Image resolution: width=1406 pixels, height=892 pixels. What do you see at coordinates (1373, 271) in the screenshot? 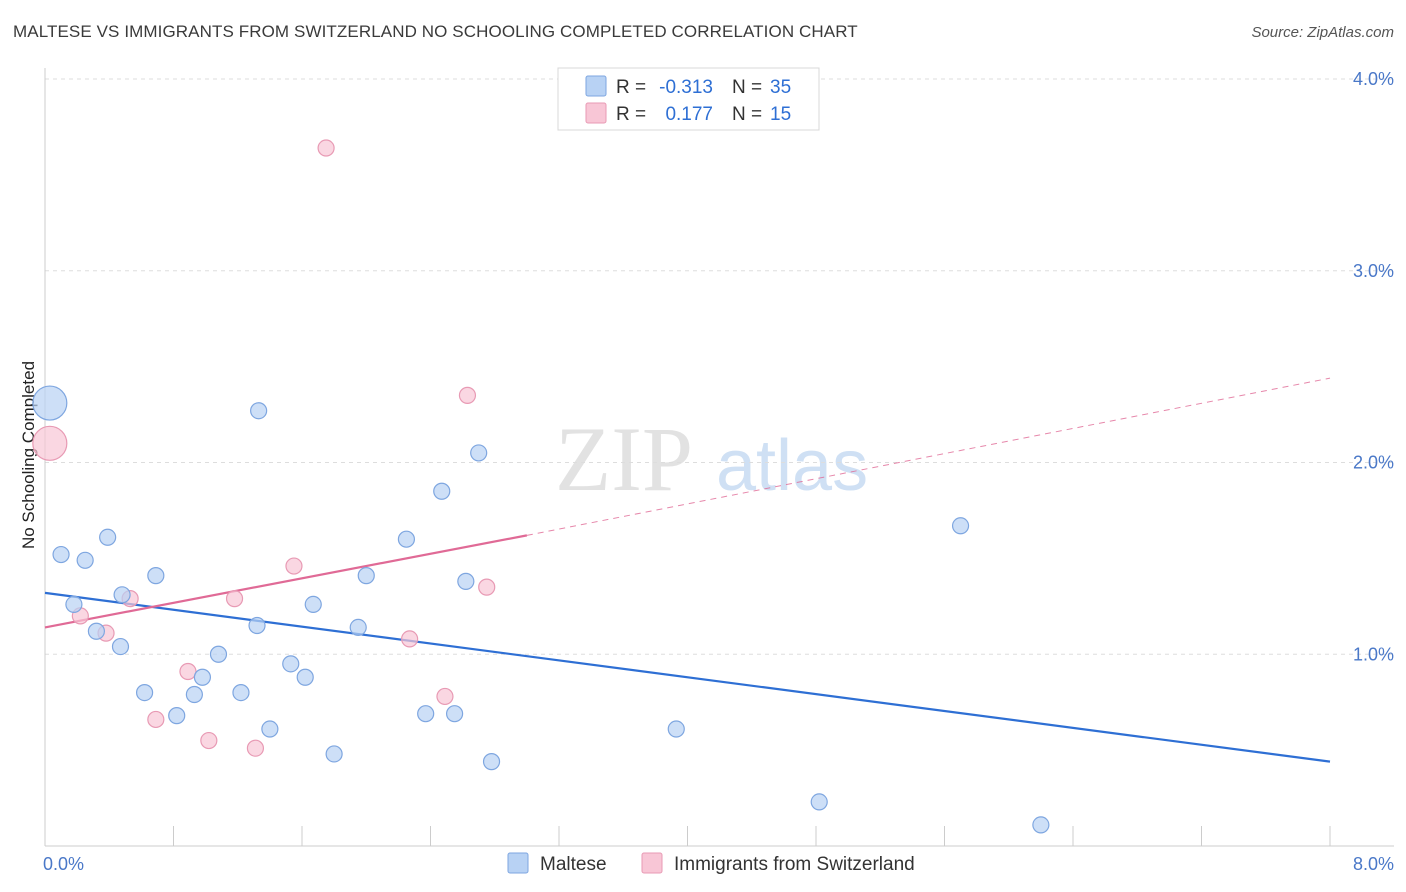
I see `y-tick-label: 3.0%` at bounding box center [1373, 271].